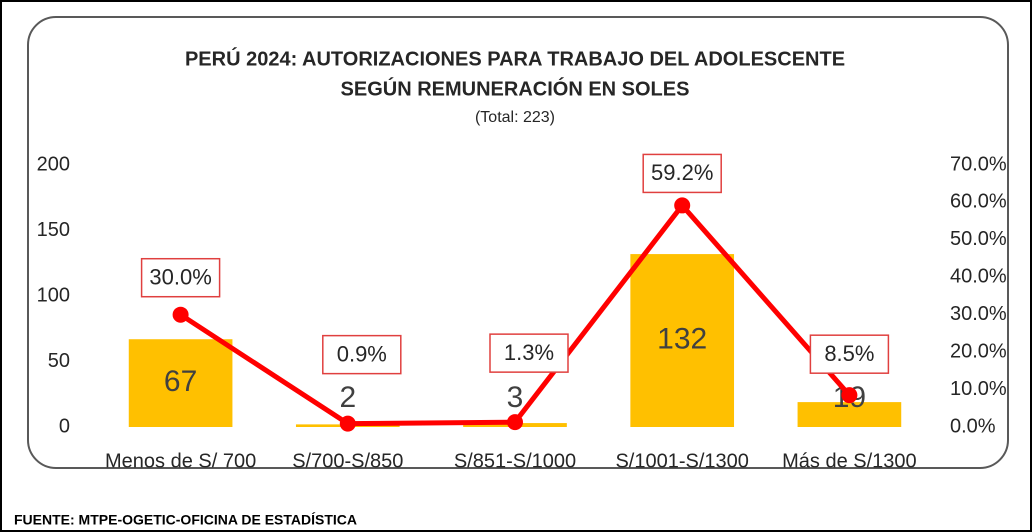  Describe the element at coordinates (978, 164) in the screenshot. I see `y2-tick-label: 70.0%` at that location.